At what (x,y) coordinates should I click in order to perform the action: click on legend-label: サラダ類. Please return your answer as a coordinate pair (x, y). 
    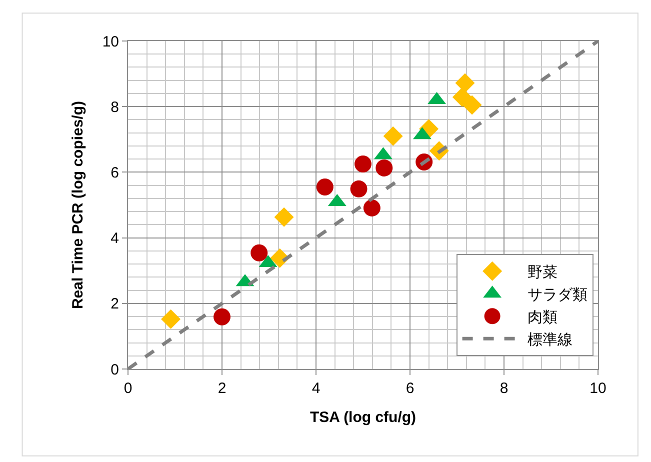
    Looking at the image, I should click on (557, 295).